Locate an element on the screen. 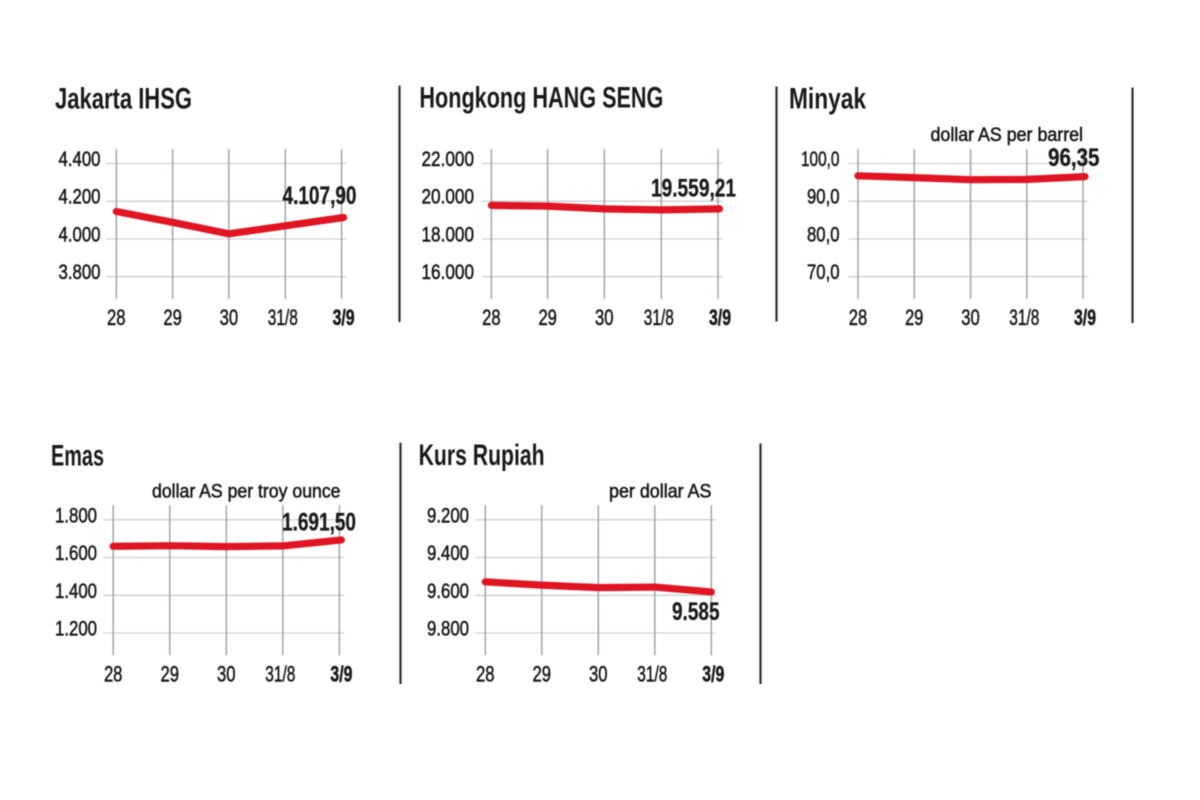  svg-text: 9.600 is located at coordinates (448, 591).